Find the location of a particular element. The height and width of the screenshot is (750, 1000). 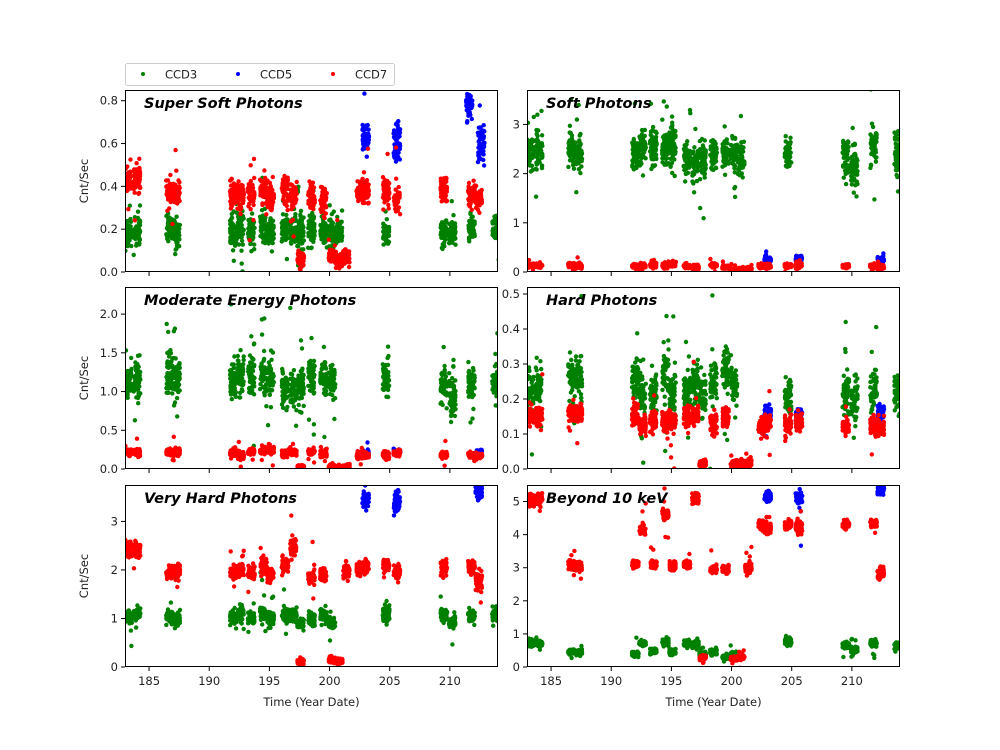

y-tick-label: 0.0 is located at coordinates (109, 272).